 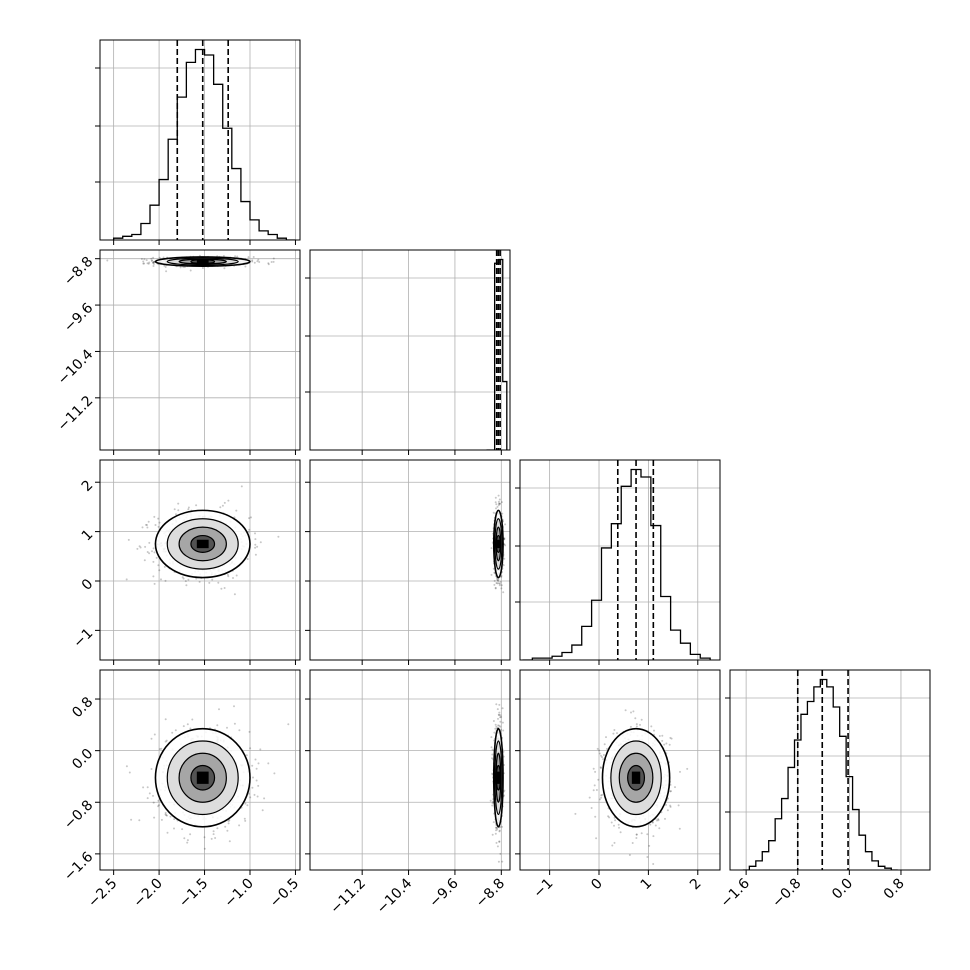 What do you see at coordinates (202, 777) in the screenshot?
I see `density-peak` at bounding box center [202, 777].